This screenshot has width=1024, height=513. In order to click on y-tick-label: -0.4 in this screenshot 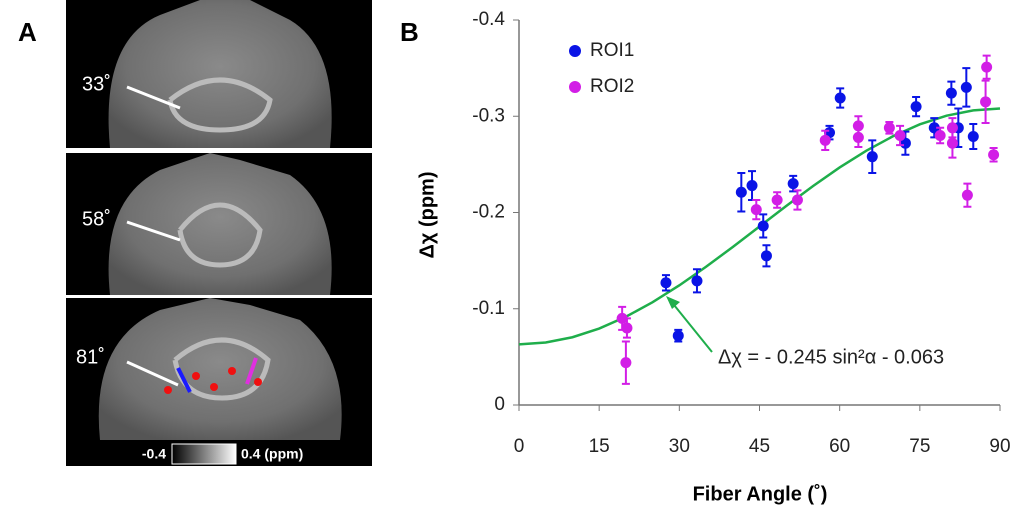, I will do `click(488, 19)`.